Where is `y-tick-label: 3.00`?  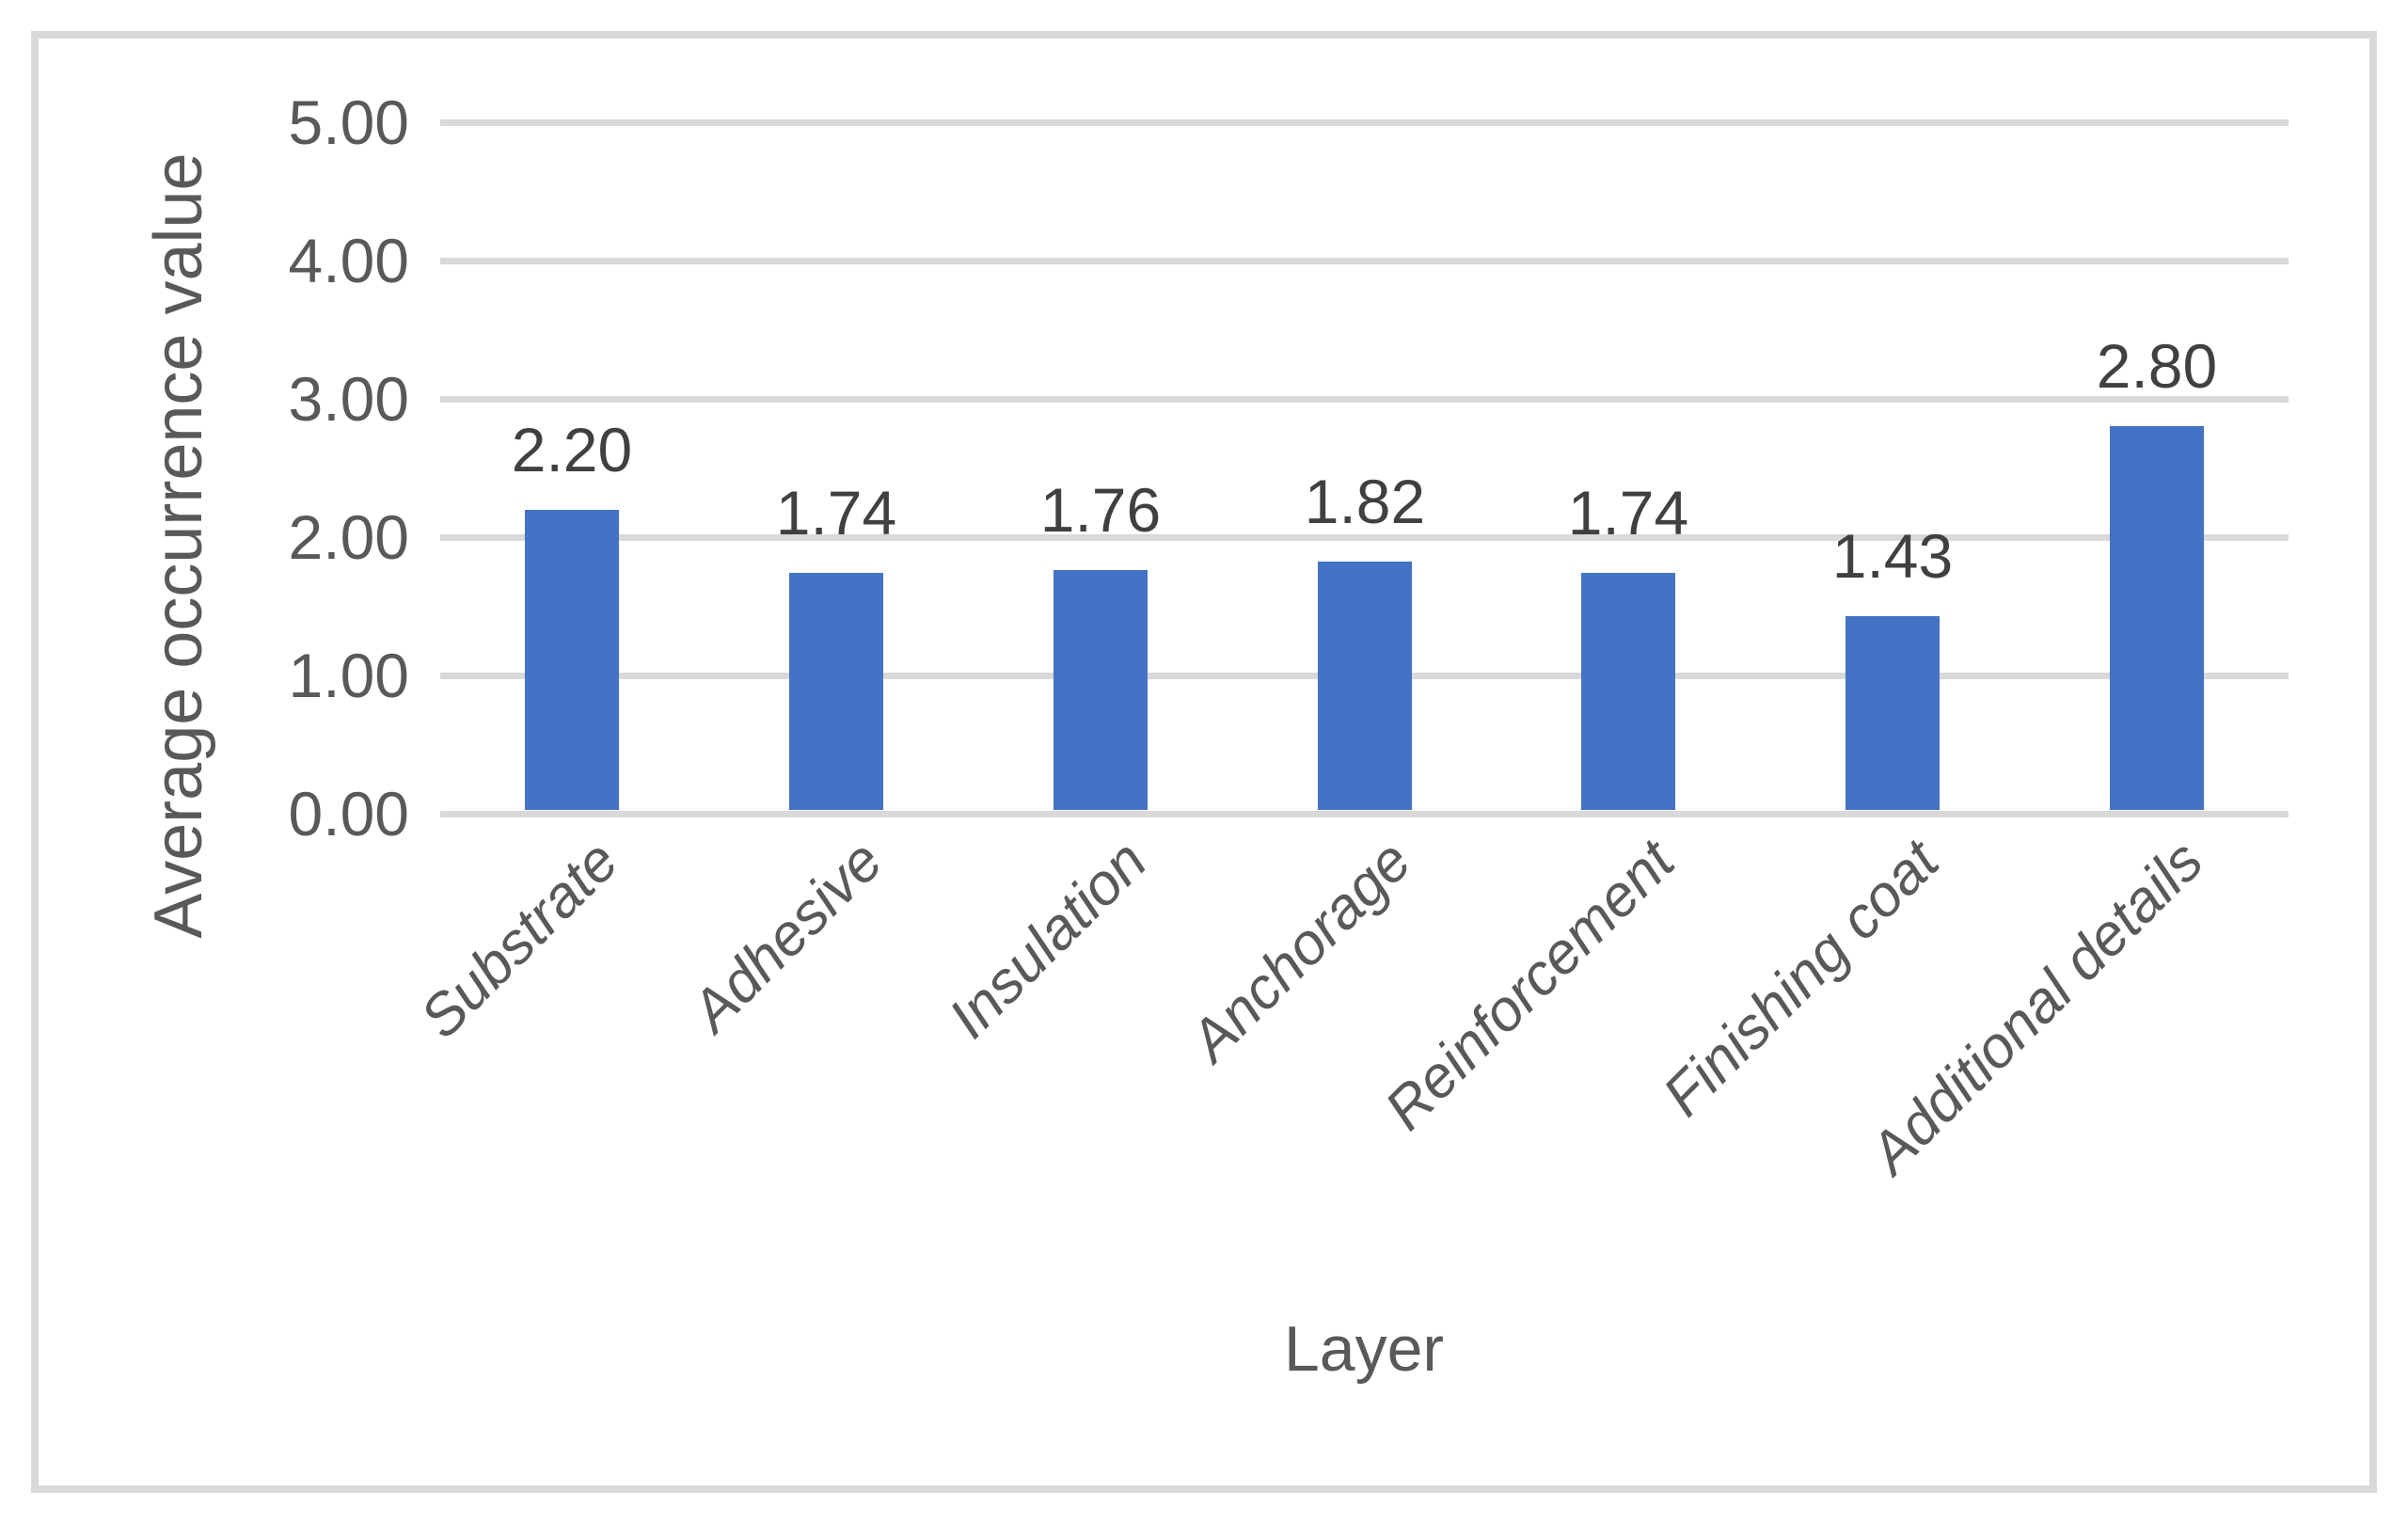 y-tick-label: 3.00 is located at coordinates (348, 399).